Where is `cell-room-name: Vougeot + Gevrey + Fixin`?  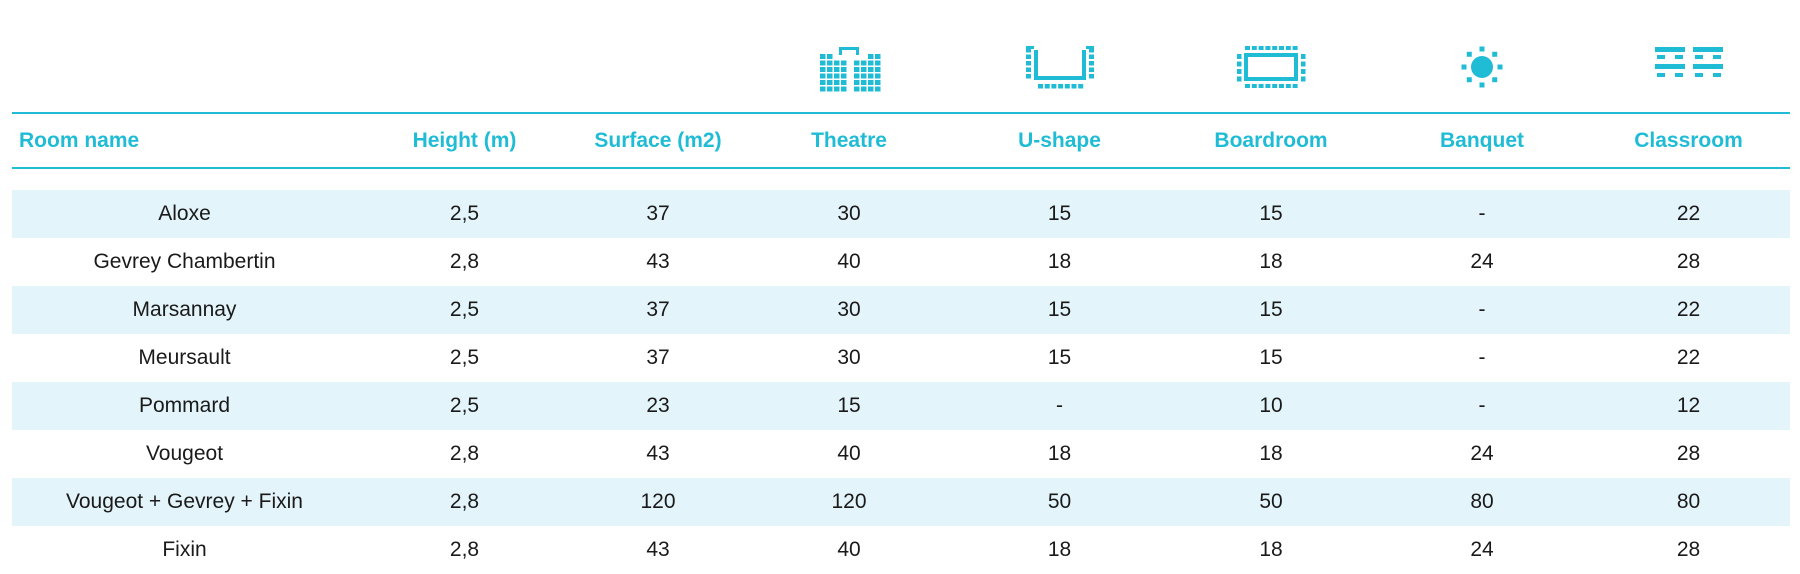 cell-room-name: Vougeot + Gevrey + Fixin is located at coordinates (184, 502).